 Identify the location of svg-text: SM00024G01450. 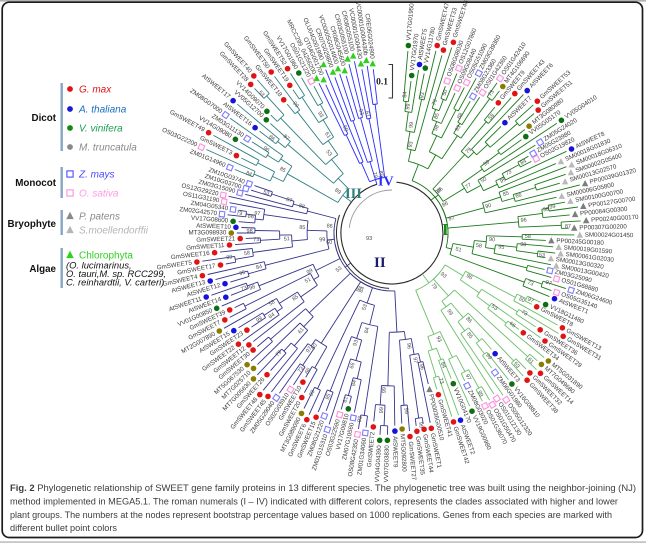
(609, 236).